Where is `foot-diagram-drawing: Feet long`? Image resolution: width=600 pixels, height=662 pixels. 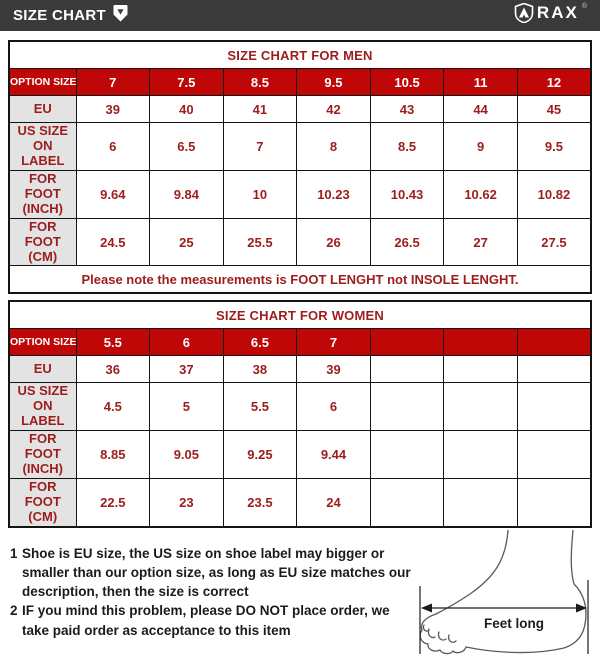 foot-diagram-drawing: Feet long is located at coordinates (504, 592).